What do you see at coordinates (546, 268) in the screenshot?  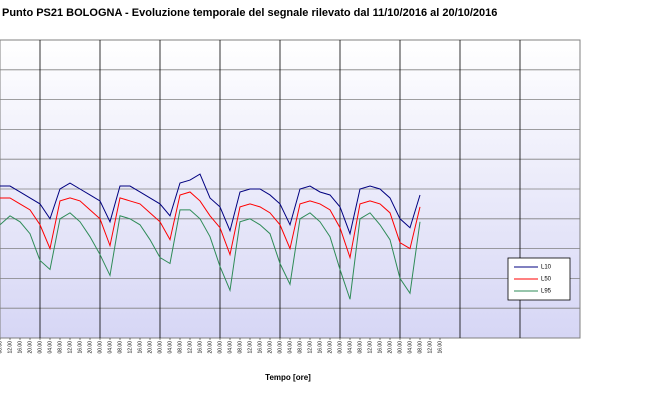 I see `legend-label: L10` at bounding box center [546, 268].